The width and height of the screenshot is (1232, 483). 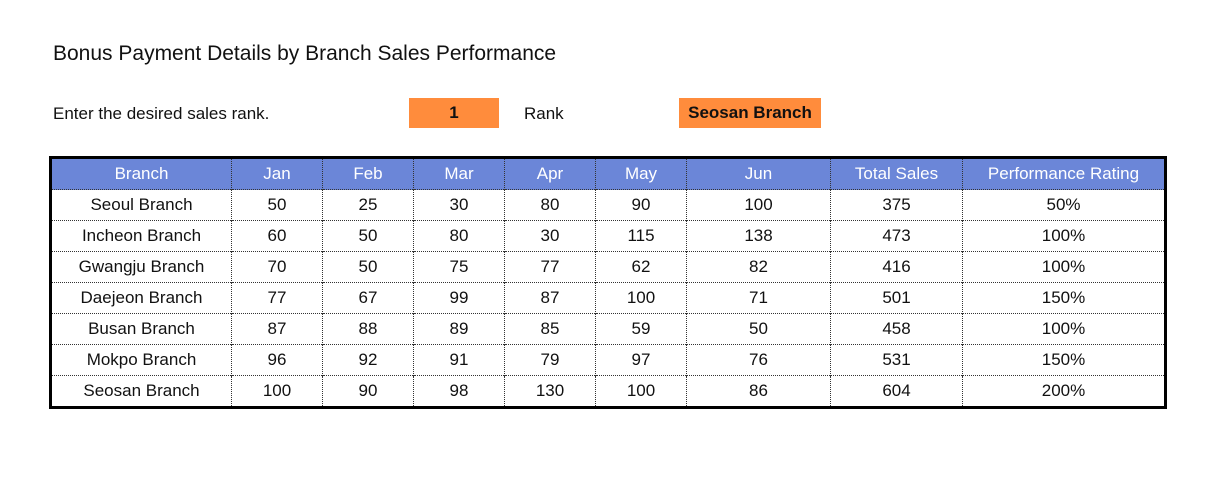 I want to click on table-cell: Seosan Branch, so click(x=141, y=391).